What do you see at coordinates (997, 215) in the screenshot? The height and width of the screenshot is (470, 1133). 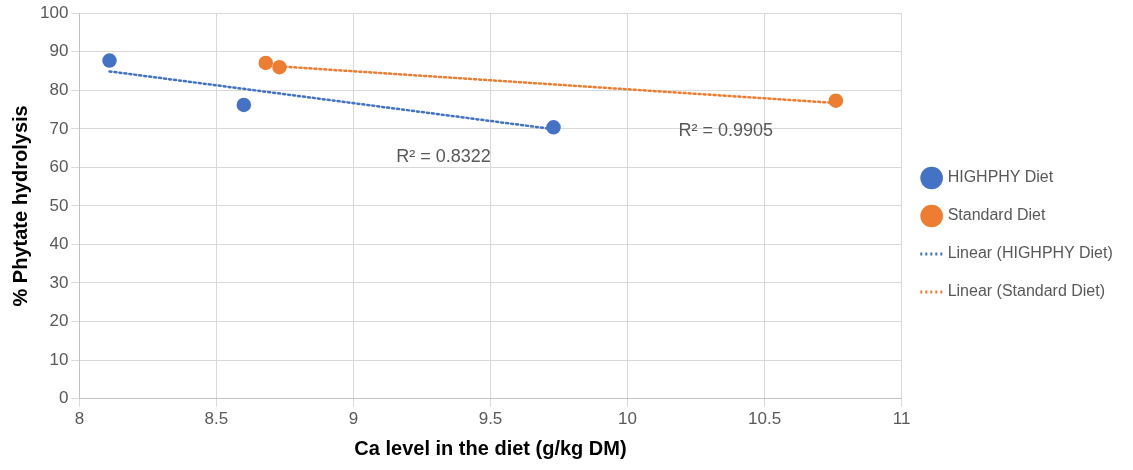 I see `legend-label: Standard Diet` at bounding box center [997, 215].